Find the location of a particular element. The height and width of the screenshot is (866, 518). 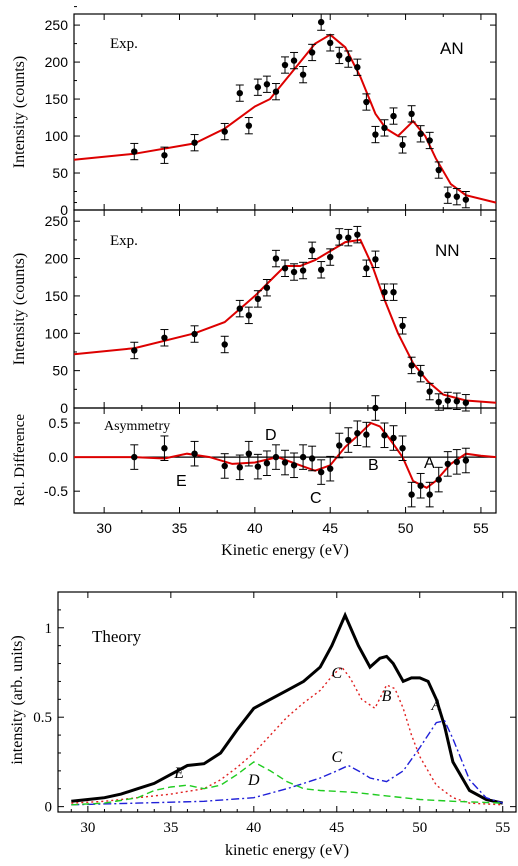

panel-label-nn: NN is located at coordinates (447, 250).